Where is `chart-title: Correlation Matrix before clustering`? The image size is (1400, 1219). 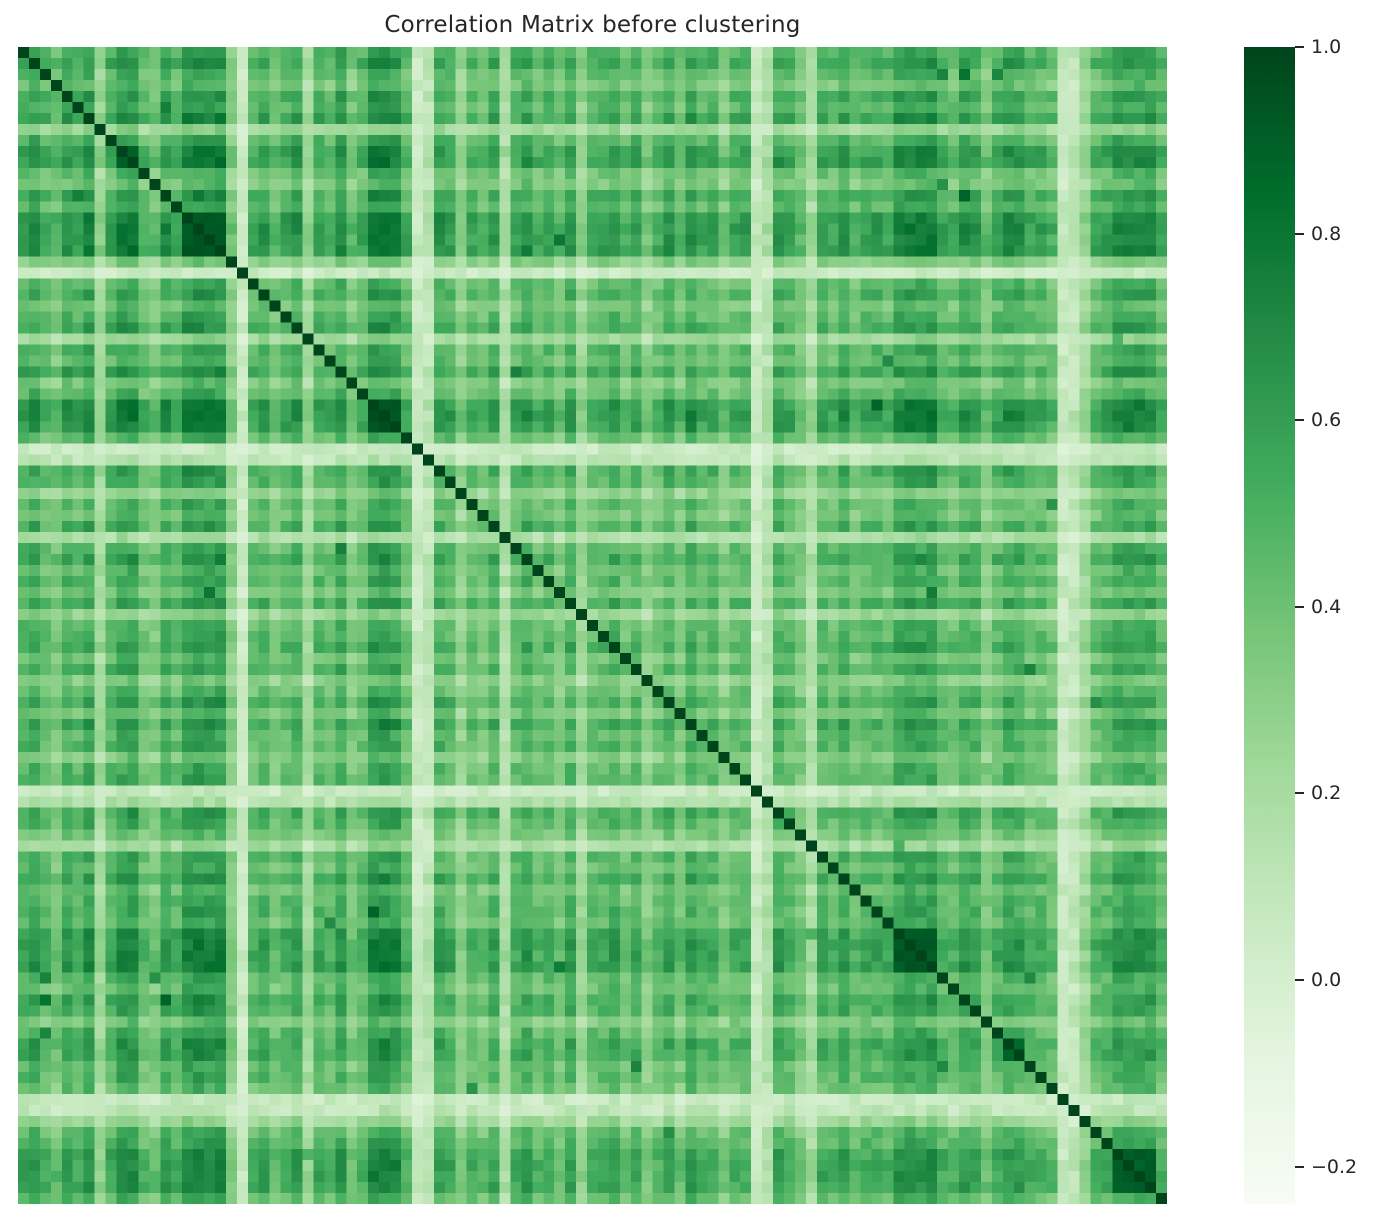
chart-title: Correlation Matrix before clustering is located at coordinates (592, 25).